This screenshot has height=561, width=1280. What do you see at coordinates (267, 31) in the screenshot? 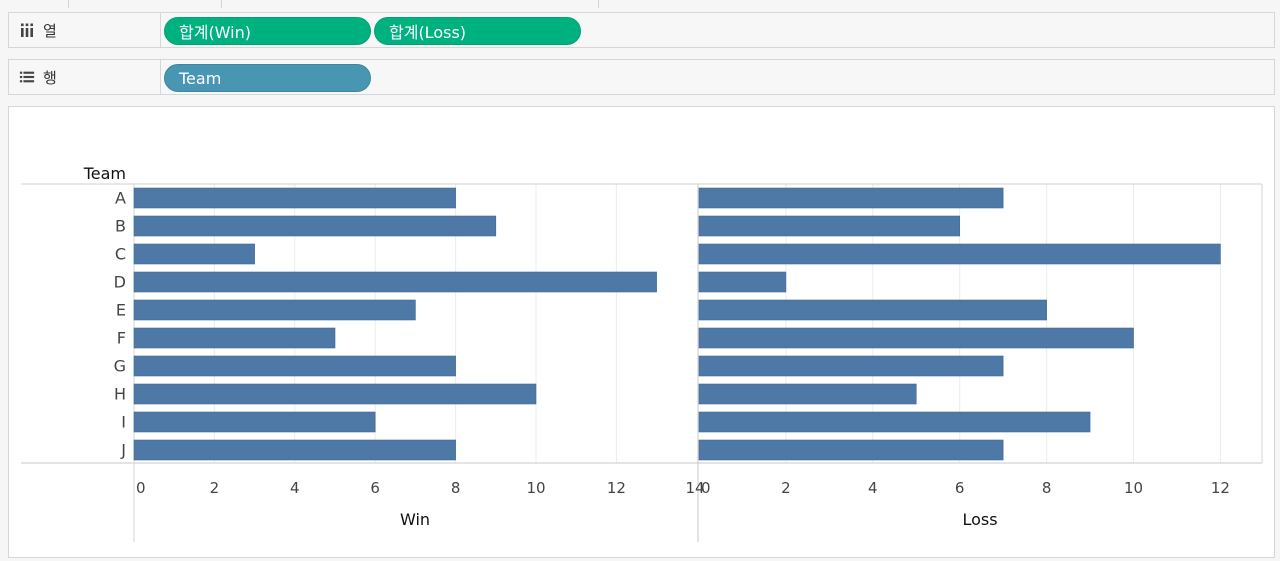
I see `pill-sum-win: 합계(Win)` at bounding box center [267, 31].